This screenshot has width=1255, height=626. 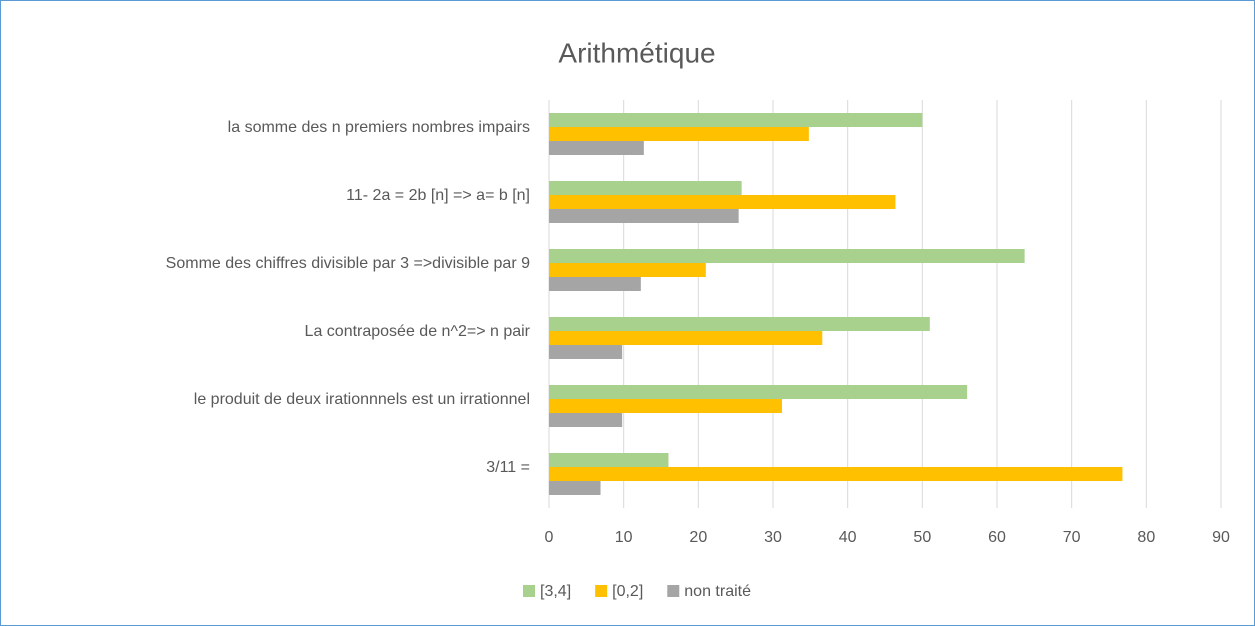 What do you see at coordinates (438, 195) in the screenshot?
I see `y-tick-label: 11- 2a = 2b [n] => a= b [n]` at bounding box center [438, 195].